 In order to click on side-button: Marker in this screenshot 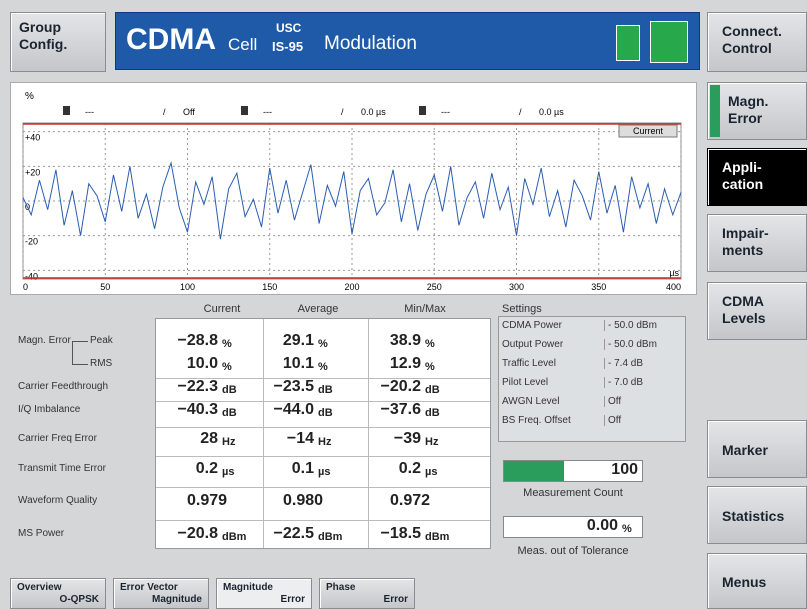, I will do `click(757, 449)`.